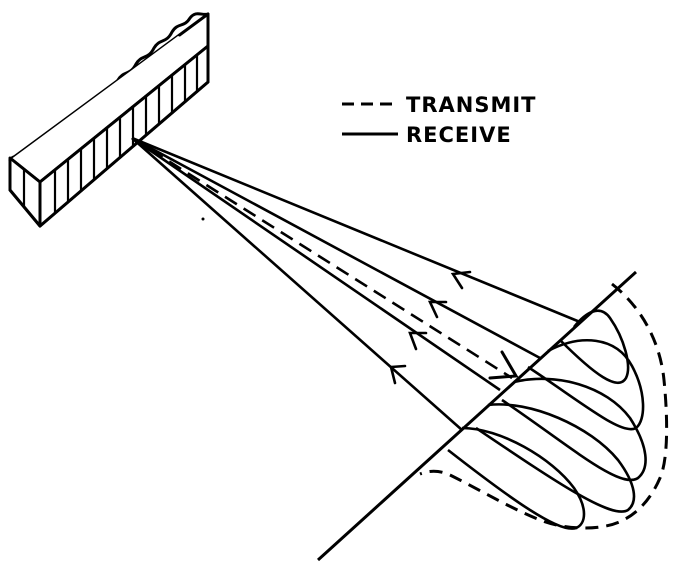  I want to click on legend-receive-label: RECEIVE, so click(459, 135).